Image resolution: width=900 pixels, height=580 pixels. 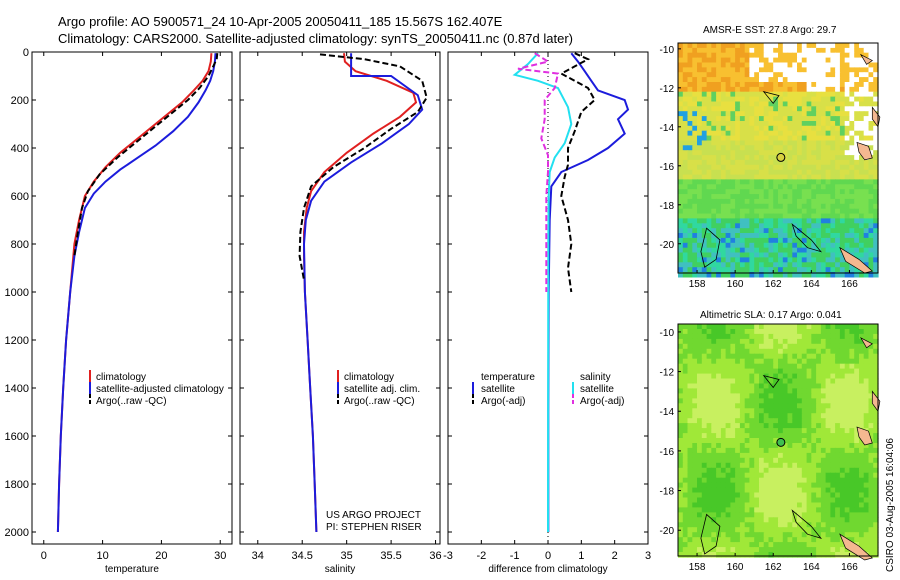 What do you see at coordinates (667, 245) in the screenshot?
I see `map-y-tick-label: -20` at bounding box center [667, 245].